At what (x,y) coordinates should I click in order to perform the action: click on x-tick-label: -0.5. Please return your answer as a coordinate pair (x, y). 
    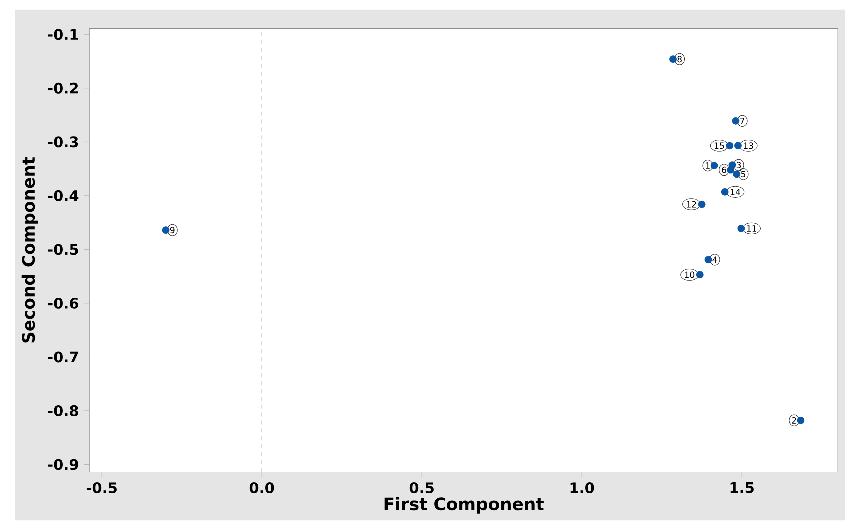
    Looking at the image, I should click on (101, 488).